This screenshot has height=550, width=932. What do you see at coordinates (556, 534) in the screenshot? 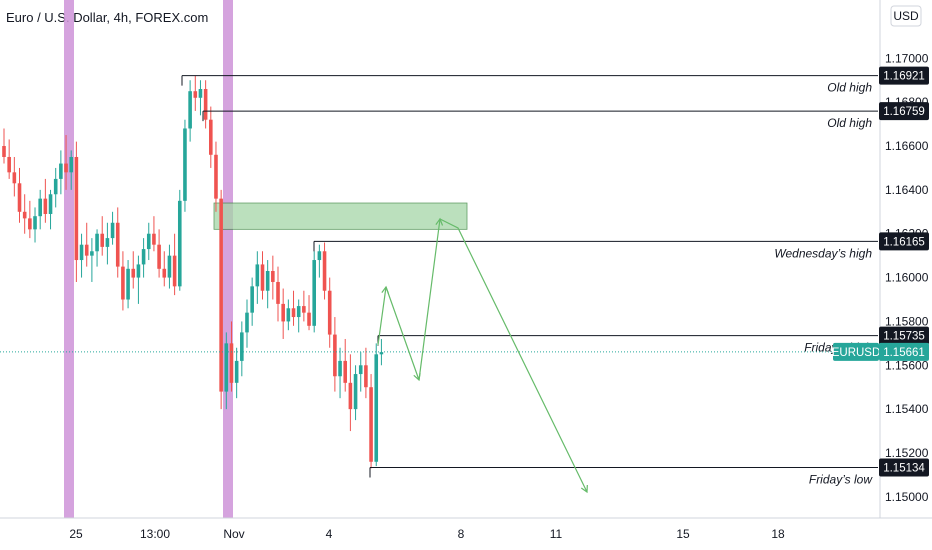
I see `x-tick-label: 11` at bounding box center [556, 534].